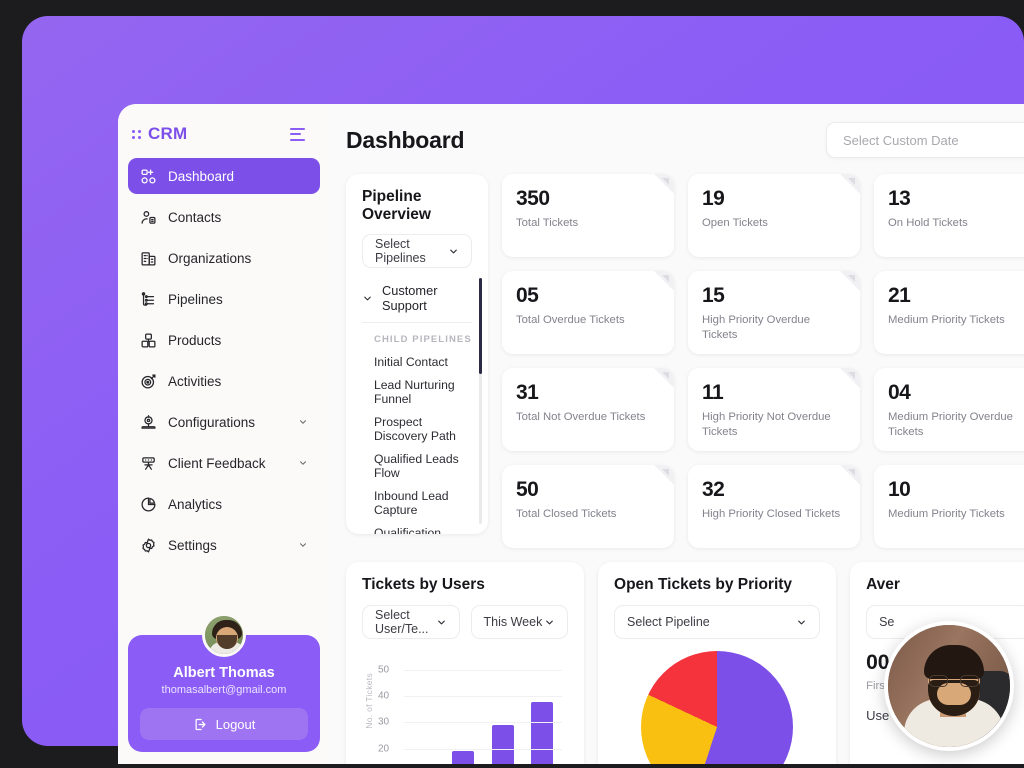  What do you see at coordinates (566, 514) in the screenshot?
I see `stat-label: Total Closed Tickets` at bounding box center [566, 514].